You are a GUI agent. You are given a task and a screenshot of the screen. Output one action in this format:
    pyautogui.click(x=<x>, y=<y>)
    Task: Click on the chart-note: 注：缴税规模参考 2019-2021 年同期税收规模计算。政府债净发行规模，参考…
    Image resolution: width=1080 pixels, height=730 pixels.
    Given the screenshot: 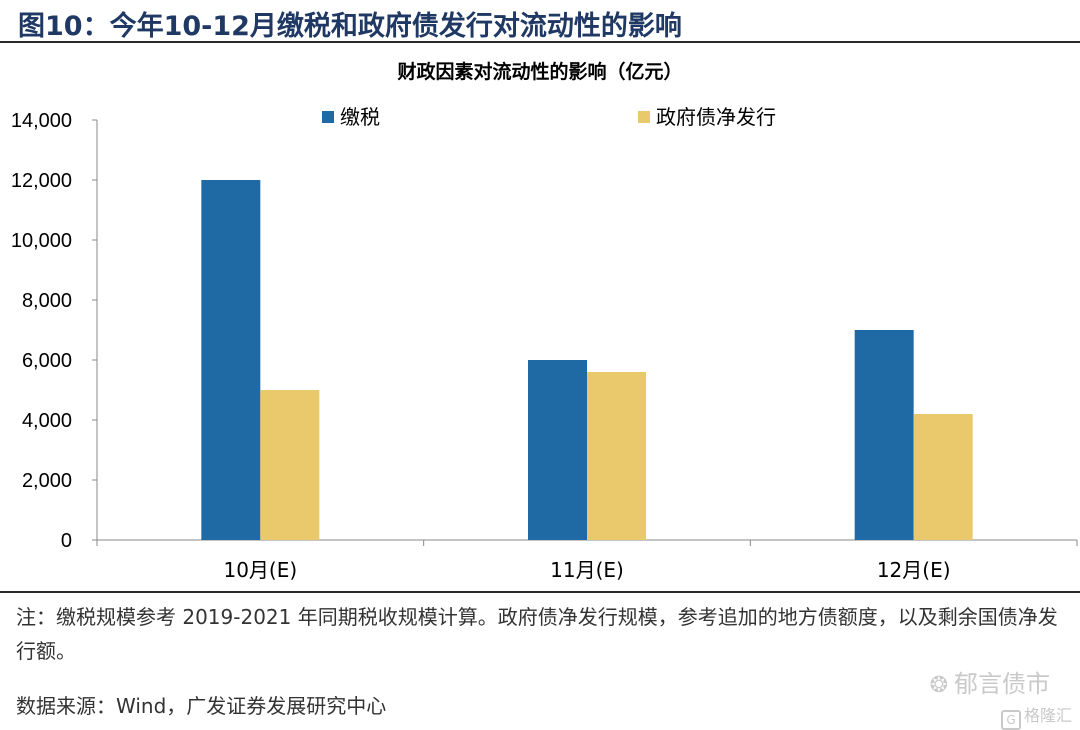 What is the action you would take?
    pyautogui.click(x=537, y=634)
    